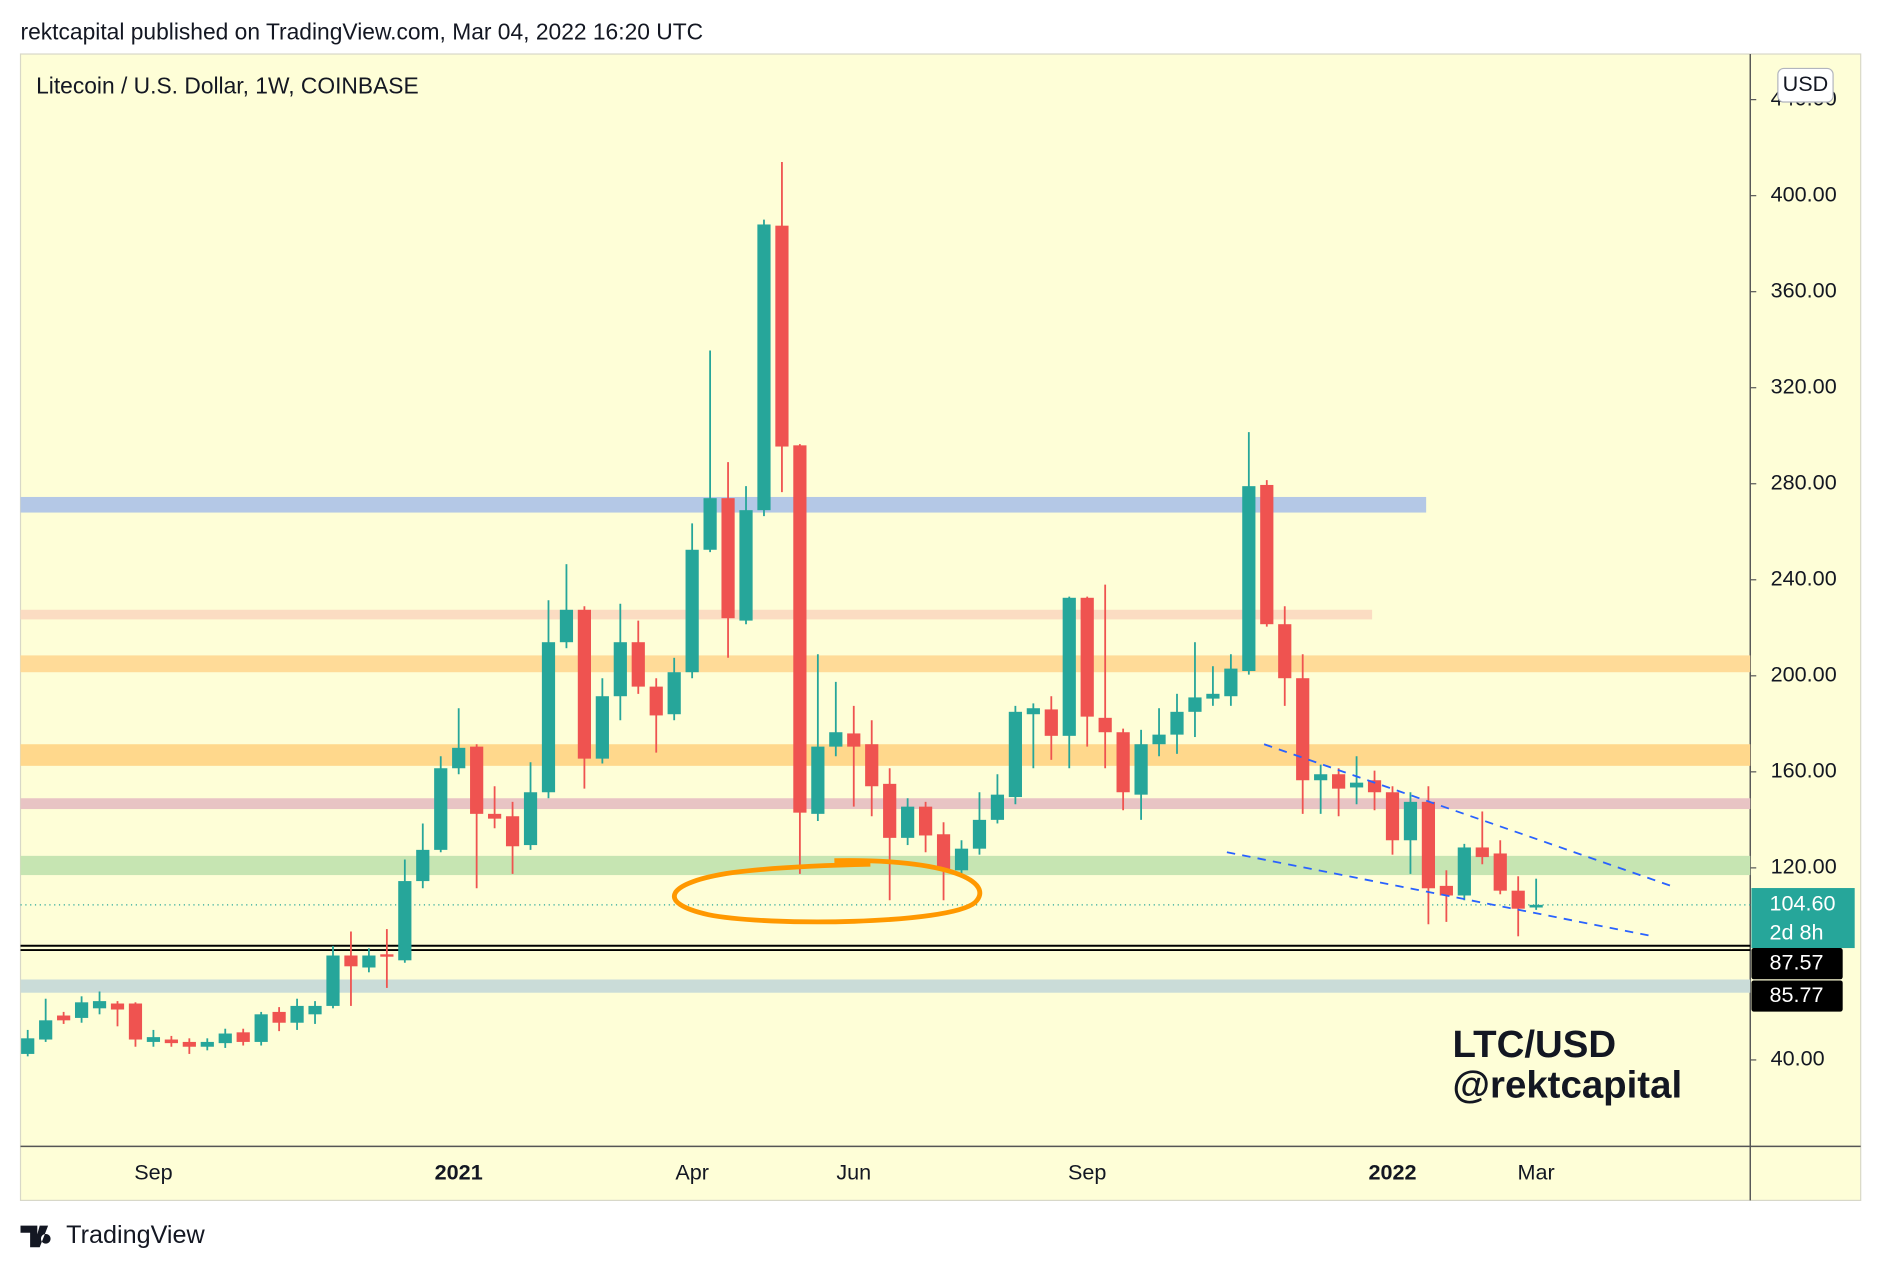 The height and width of the screenshot is (1270, 1880). I want to click on x-tick-label: Mar, so click(1536, 1172).